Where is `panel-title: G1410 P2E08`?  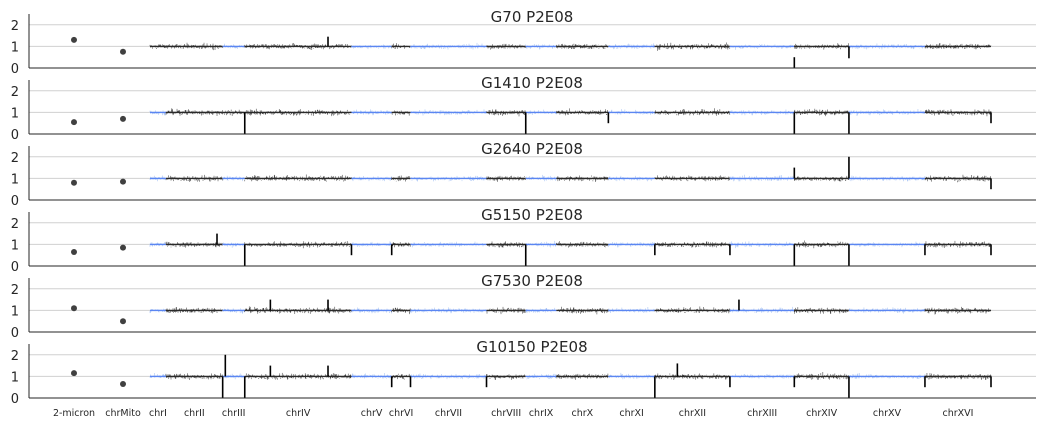
panel-title: G1410 P2E08 is located at coordinates (532, 83).